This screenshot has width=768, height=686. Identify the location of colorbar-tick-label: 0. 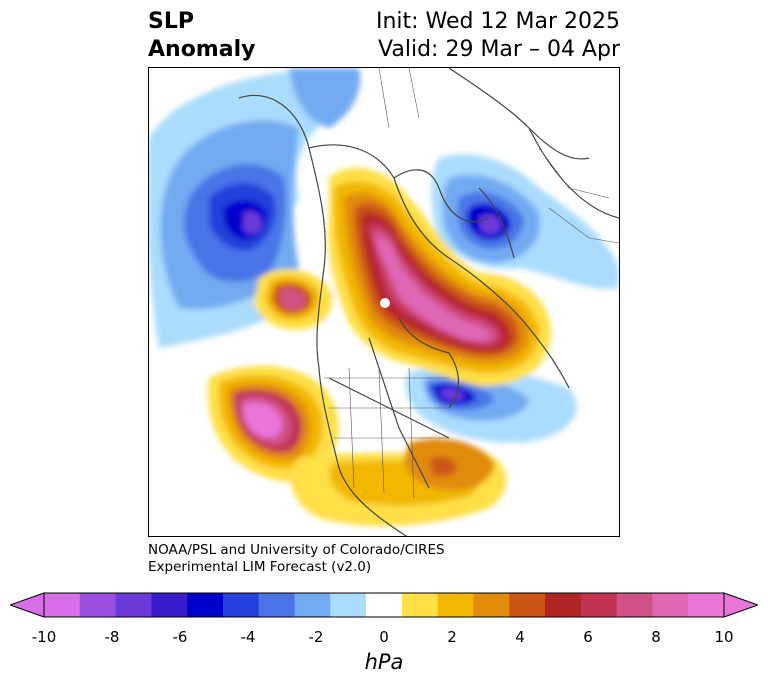
(384, 637).